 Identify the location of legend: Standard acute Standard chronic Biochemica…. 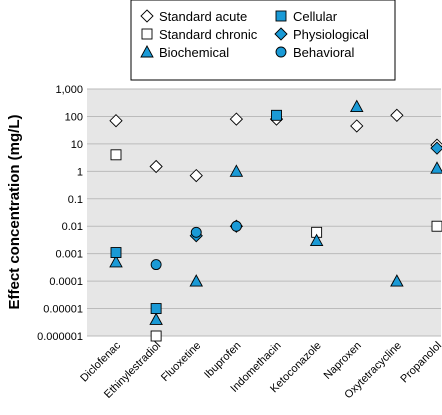
(263, 40).